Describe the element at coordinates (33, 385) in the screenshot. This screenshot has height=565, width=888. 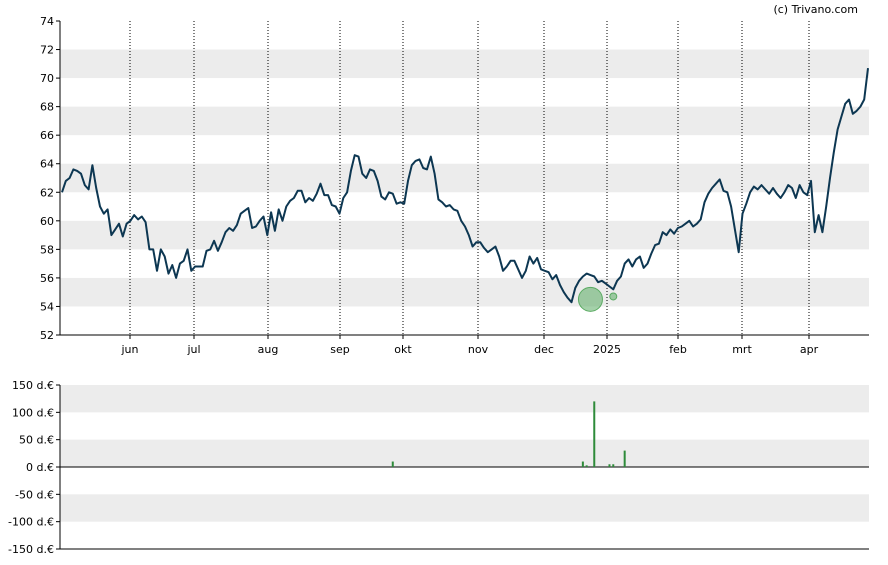
I see `volume-y-tick-label: 150 d.€` at that location.